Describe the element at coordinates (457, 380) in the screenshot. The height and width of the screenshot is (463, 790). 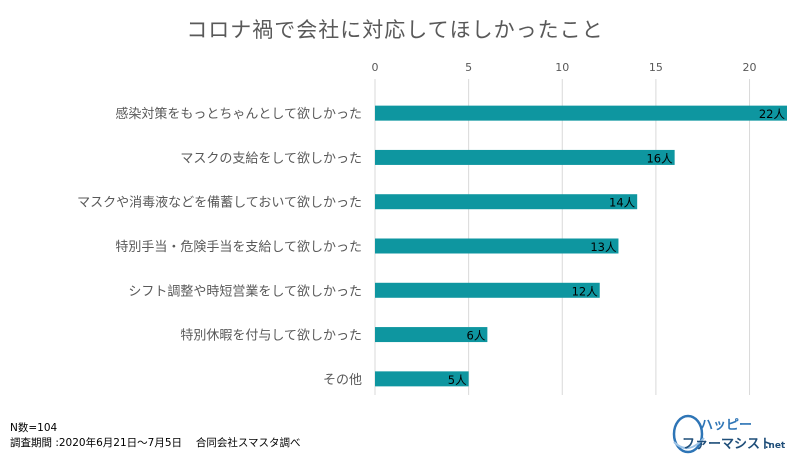
I see `data-label: 5人` at that location.